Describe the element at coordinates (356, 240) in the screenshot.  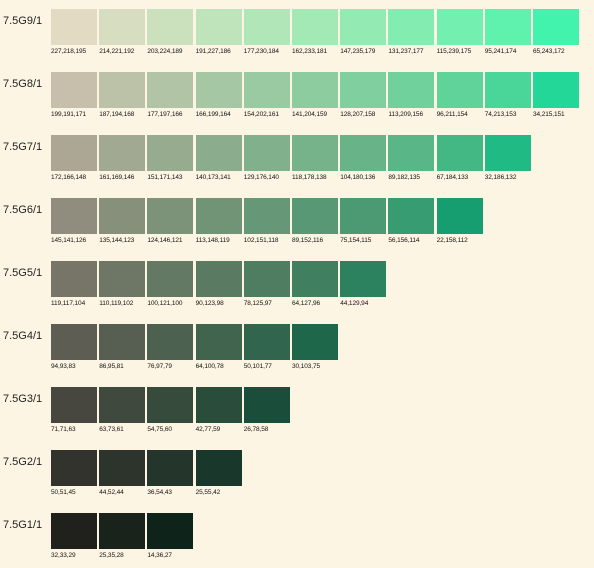
I see `rgb-value-label: 75,154,115` at that location.